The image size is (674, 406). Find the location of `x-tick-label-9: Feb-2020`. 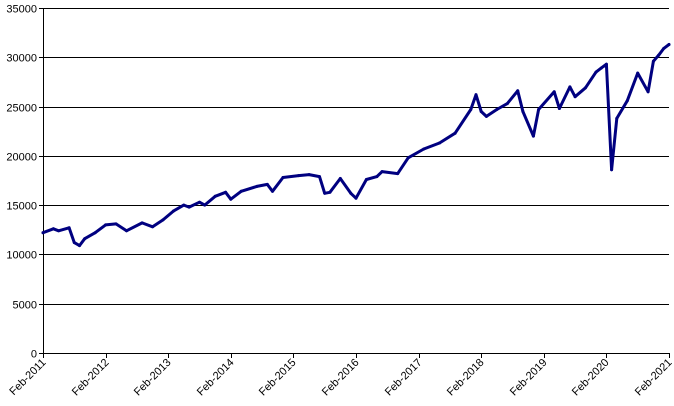

x-tick-label-9: Feb-2020 is located at coordinates (591, 378).